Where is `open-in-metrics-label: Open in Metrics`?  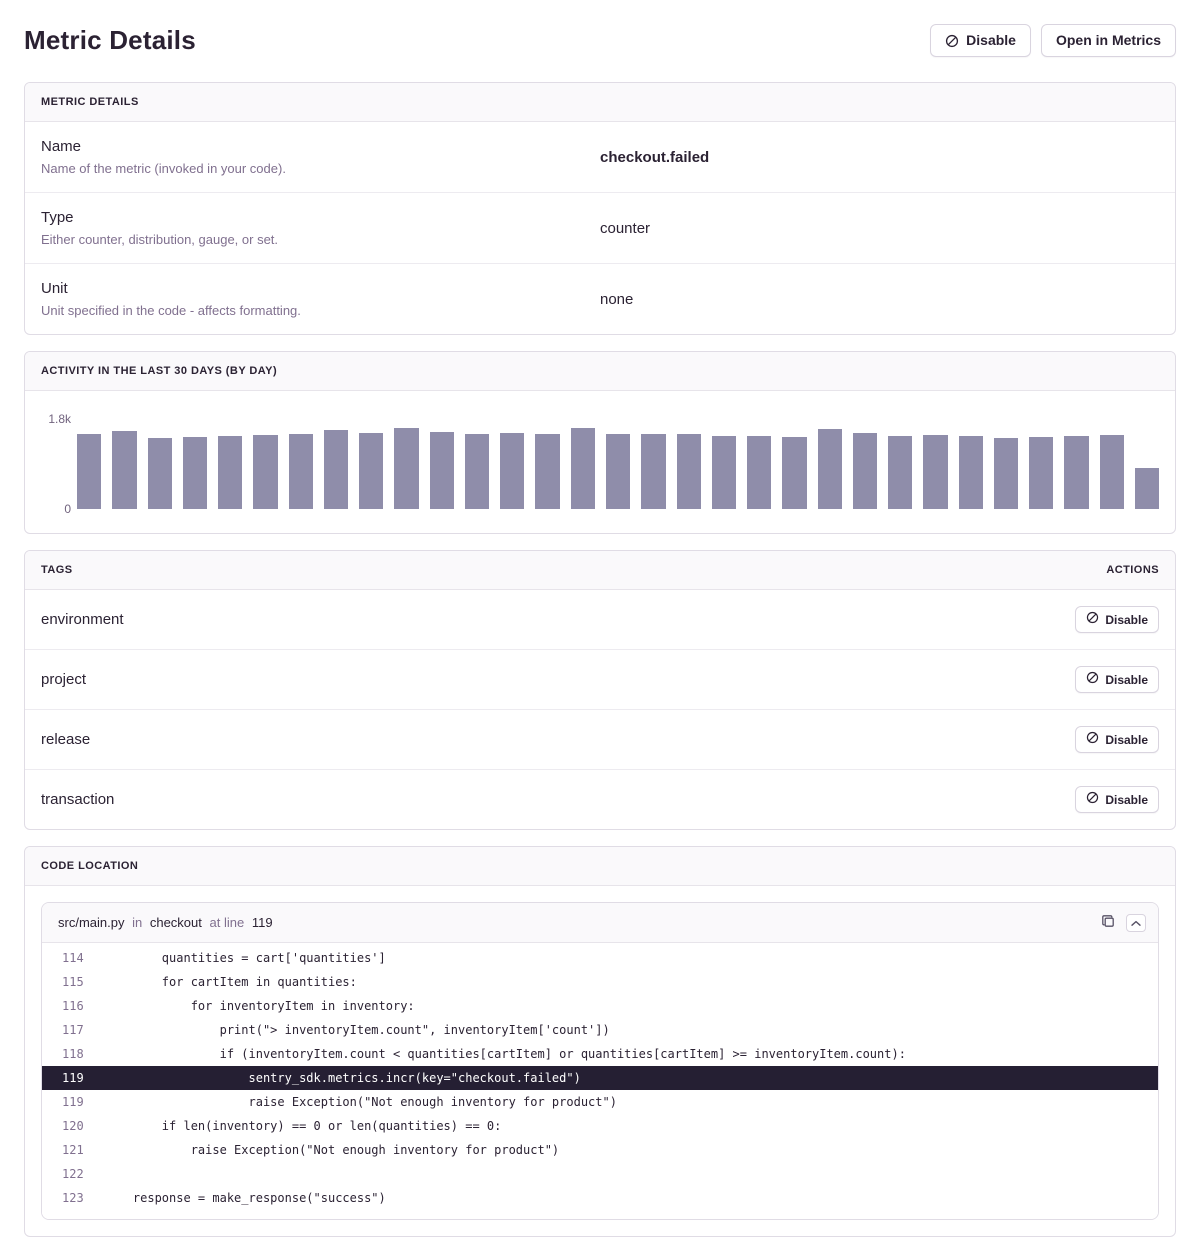 open-in-metrics-label: Open in Metrics is located at coordinates (1108, 40).